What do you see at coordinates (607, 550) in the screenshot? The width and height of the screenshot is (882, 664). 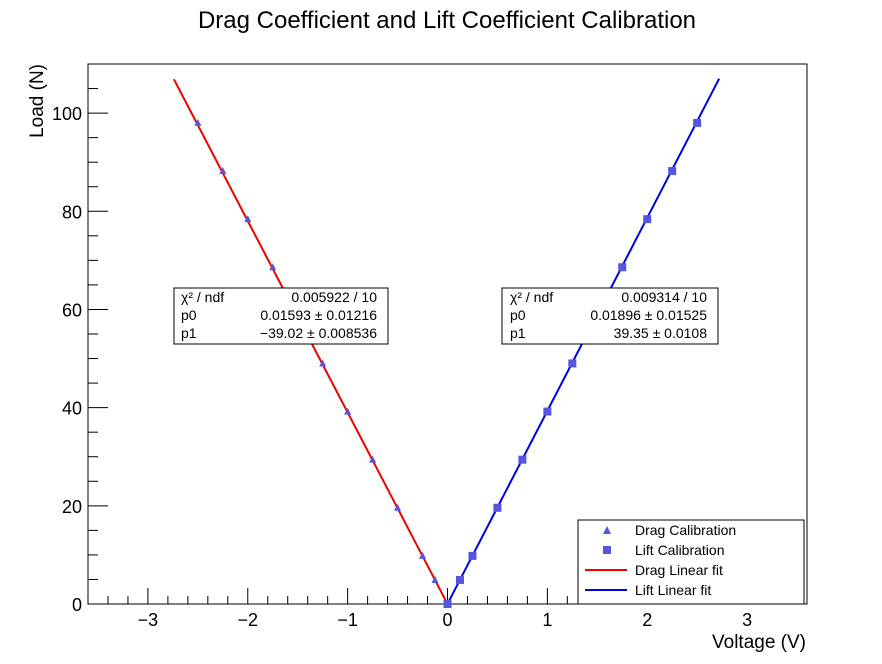 I see `legend-square-marker` at bounding box center [607, 550].